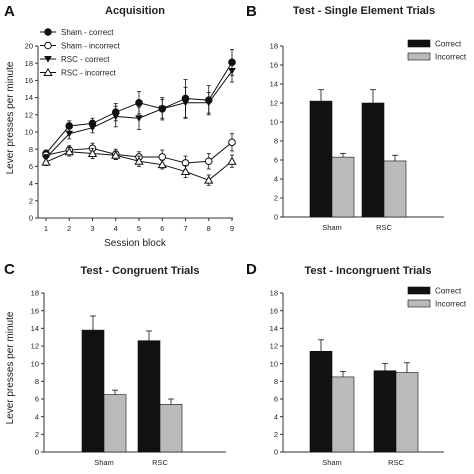  I want to click on legend-label-rsc-correct: RSC - correct, so click(85, 59).